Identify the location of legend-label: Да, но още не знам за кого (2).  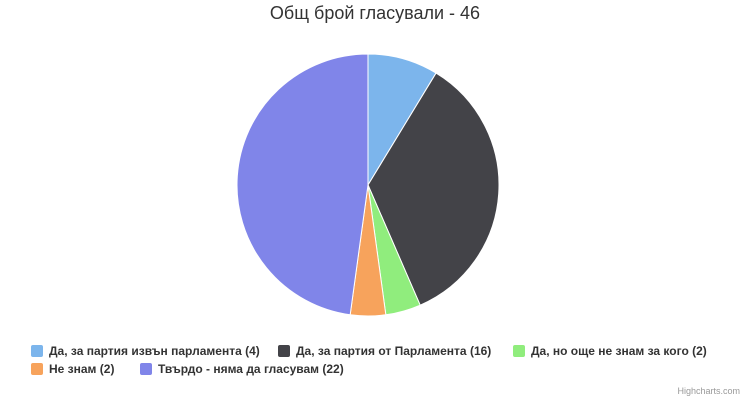
(619, 351).